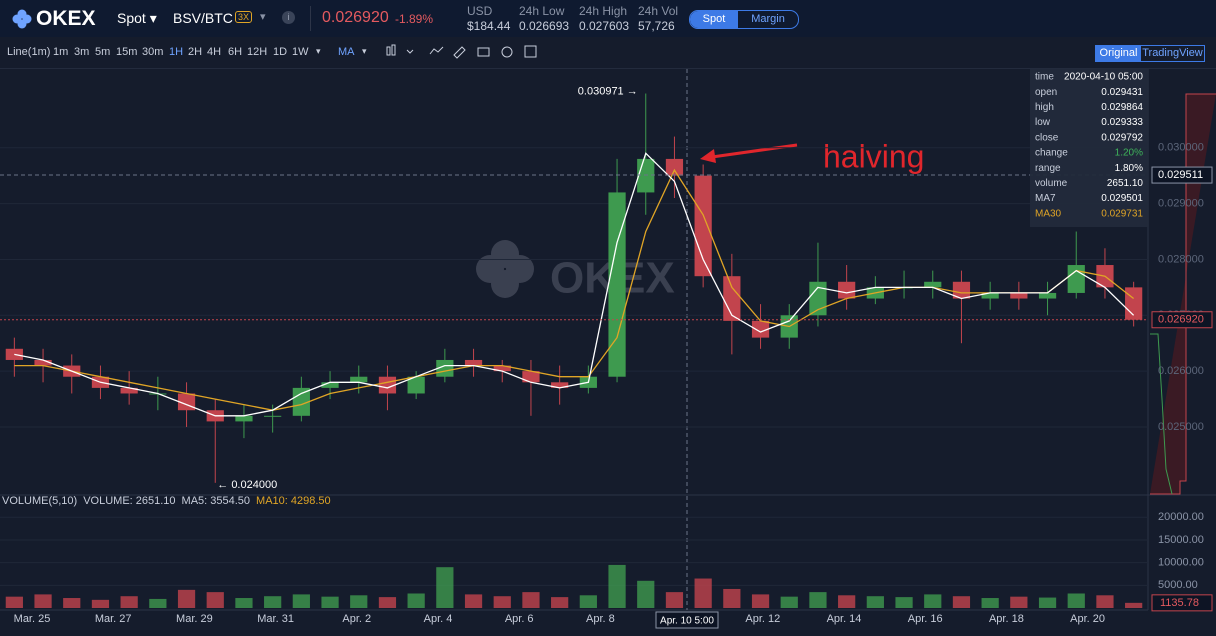 The image size is (1216, 636). Describe the element at coordinates (61, 52) in the screenshot. I see `interval: 1m` at that location.